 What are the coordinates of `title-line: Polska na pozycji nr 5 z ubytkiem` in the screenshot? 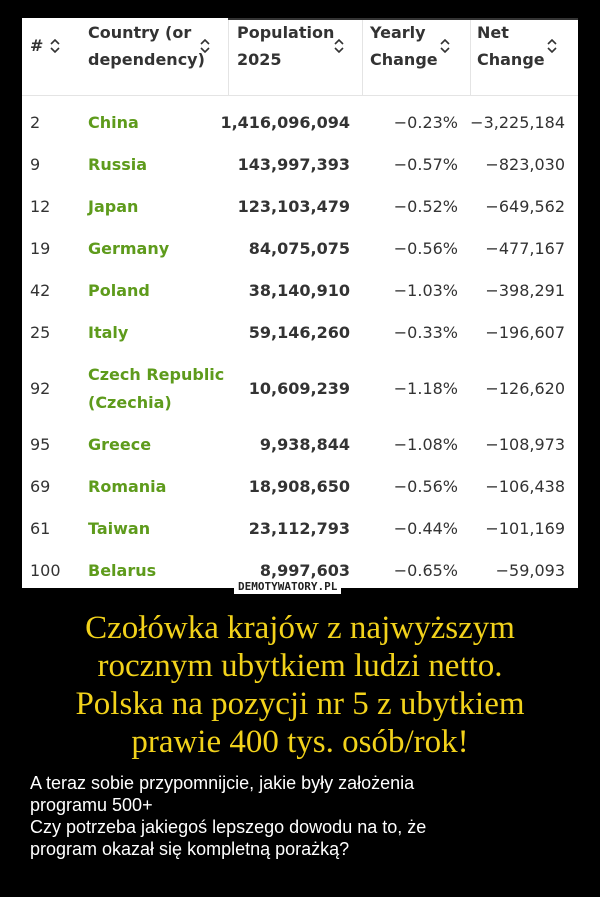 It's located at (300, 704).